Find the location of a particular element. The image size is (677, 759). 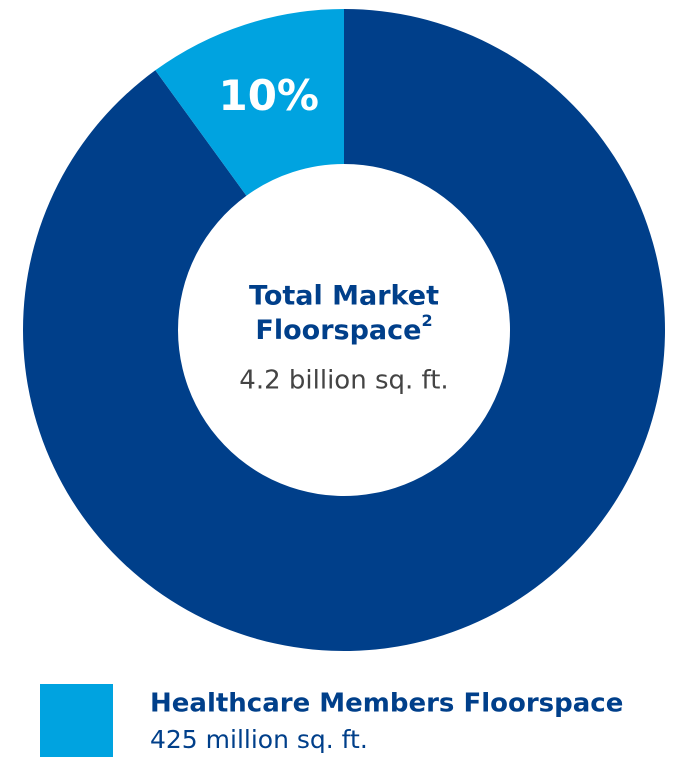

legend-swatch is located at coordinates (76, 720).